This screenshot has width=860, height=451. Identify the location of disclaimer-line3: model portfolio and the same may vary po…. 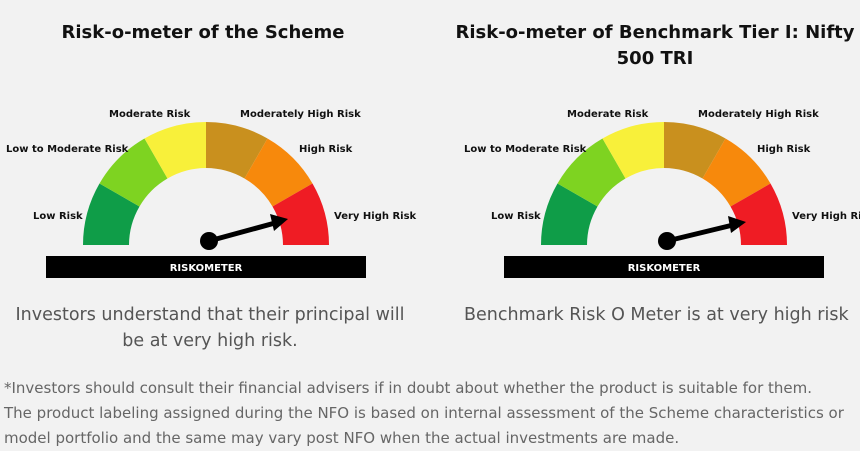
(342, 438).